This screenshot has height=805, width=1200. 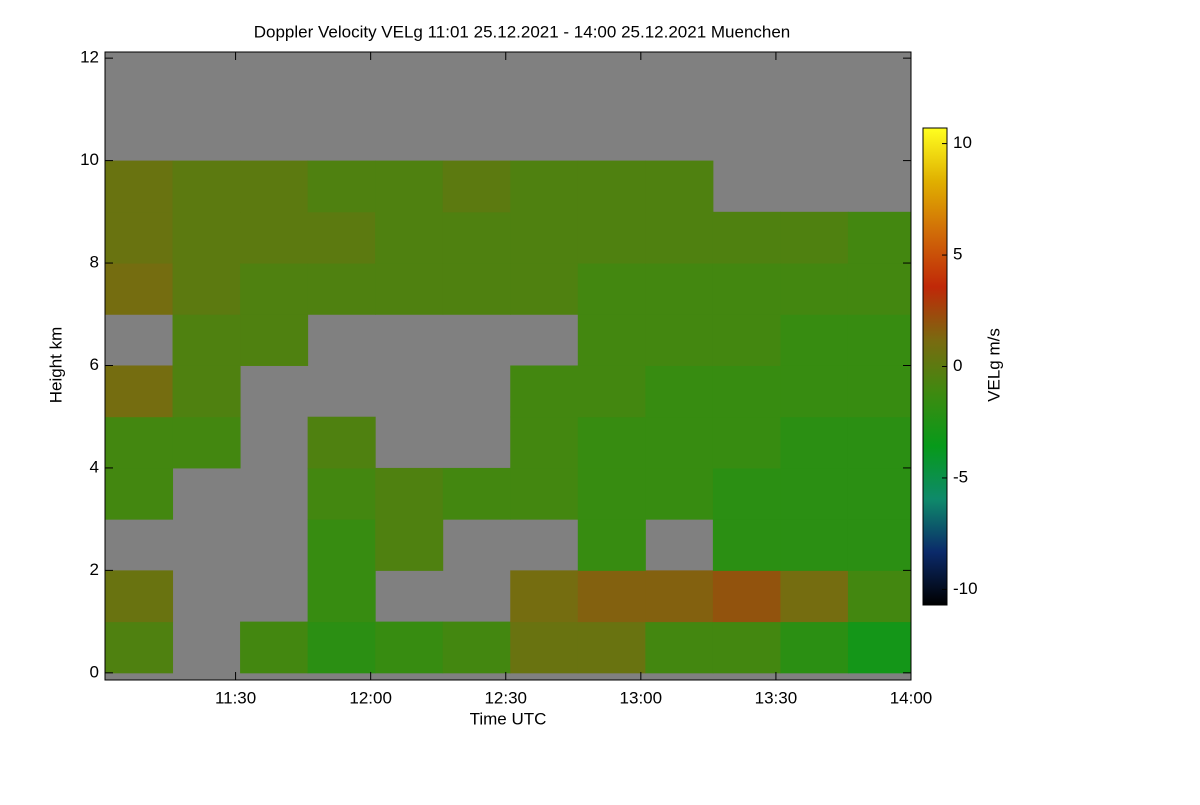 I want to click on colorbar-label: VELg m/s, so click(x=993, y=365).